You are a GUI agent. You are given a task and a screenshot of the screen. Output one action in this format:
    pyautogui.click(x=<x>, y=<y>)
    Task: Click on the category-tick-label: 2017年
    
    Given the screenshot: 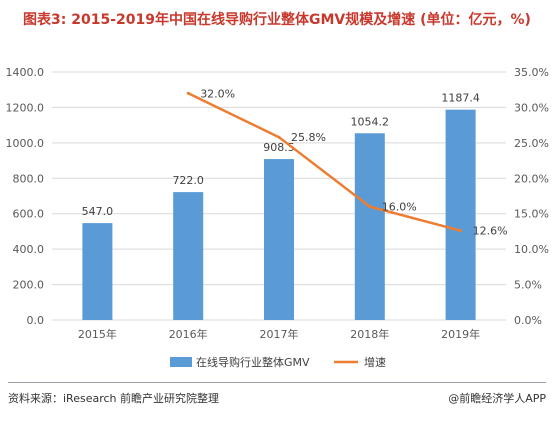 What is the action you would take?
    pyautogui.click(x=279, y=334)
    